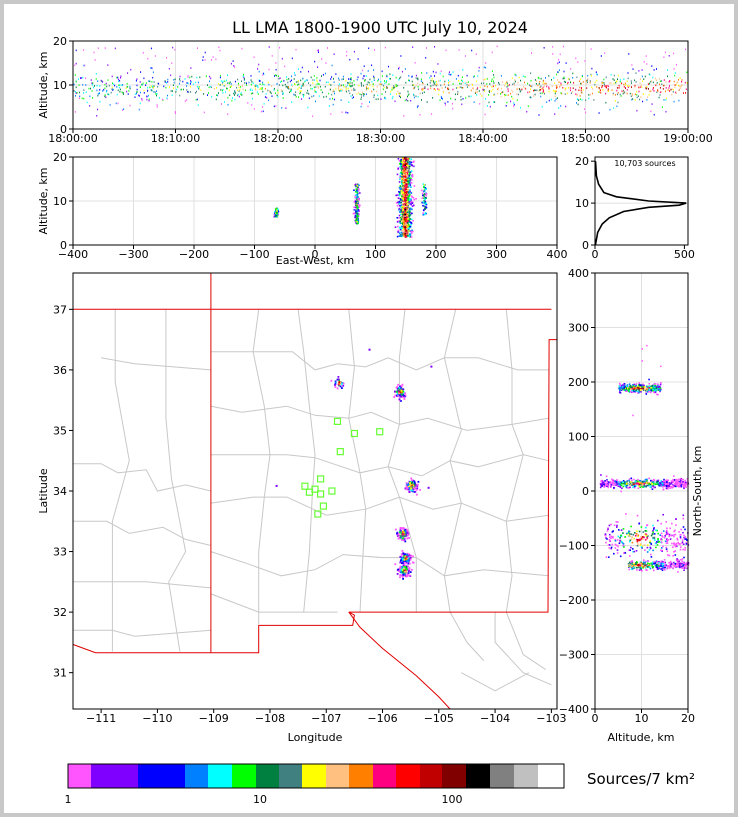  I want to click on map-xtick-label: −103, so click(551, 718).